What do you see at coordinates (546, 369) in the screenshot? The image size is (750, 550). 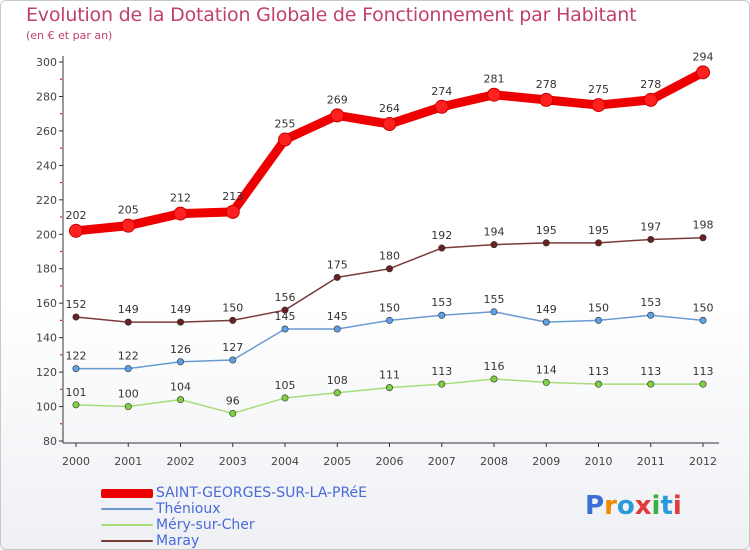 I see `data-label: 114` at bounding box center [546, 369].